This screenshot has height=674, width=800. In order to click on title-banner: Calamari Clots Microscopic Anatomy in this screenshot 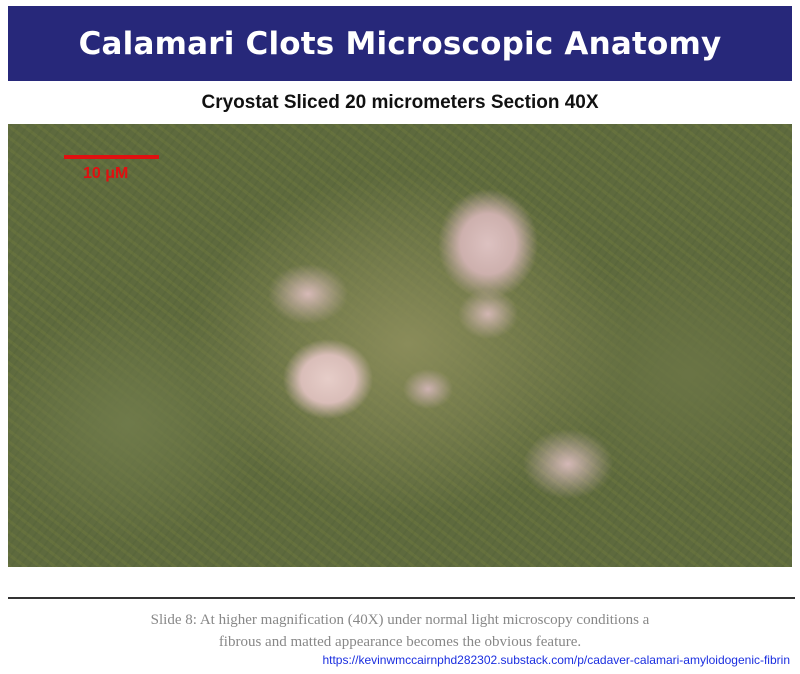, I will do `click(400, 43)`.